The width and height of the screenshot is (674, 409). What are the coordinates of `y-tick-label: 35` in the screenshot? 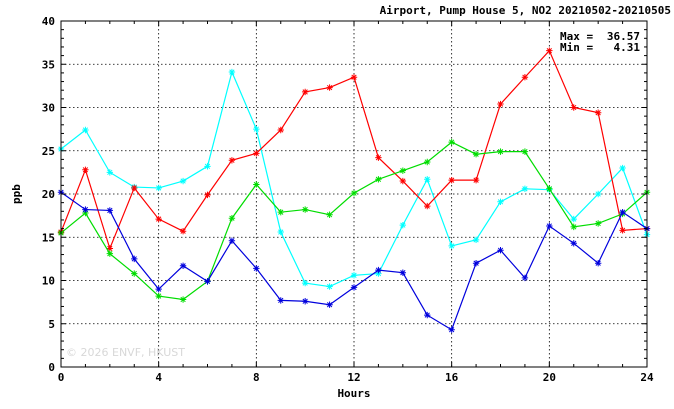 It's located at (48, 64).